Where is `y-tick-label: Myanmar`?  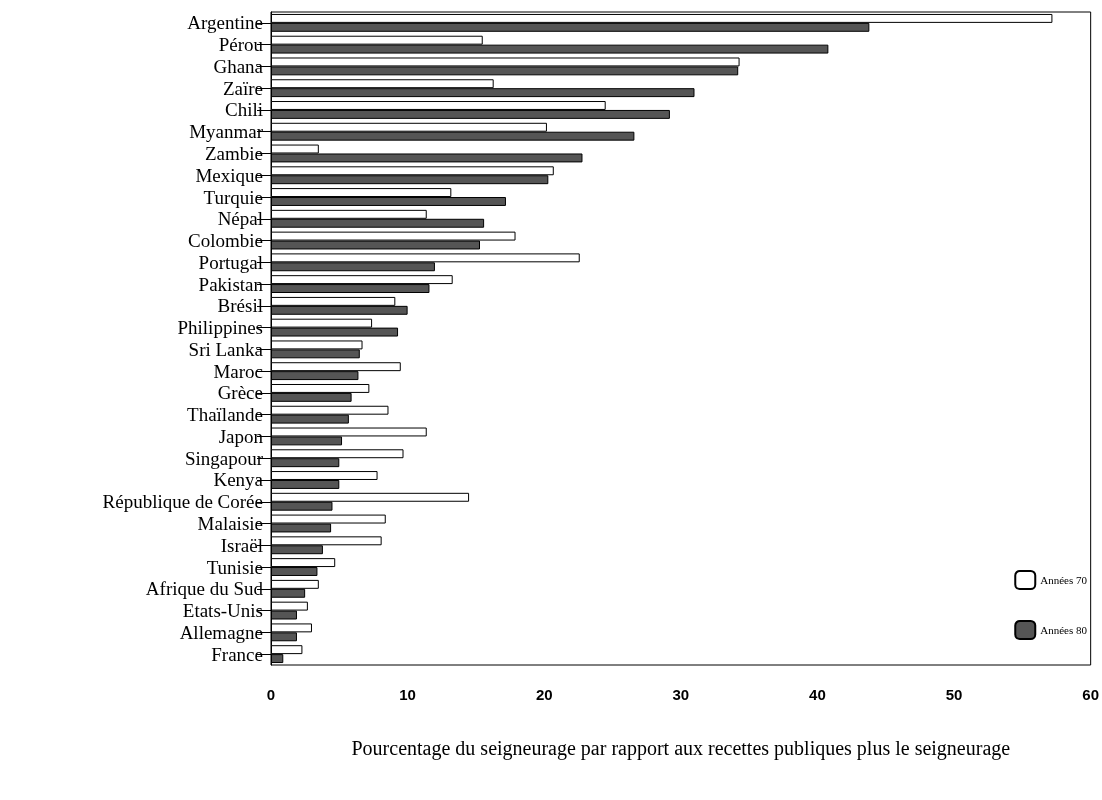 y-tick-label: Myanmar is located at coordinates (226, 132).